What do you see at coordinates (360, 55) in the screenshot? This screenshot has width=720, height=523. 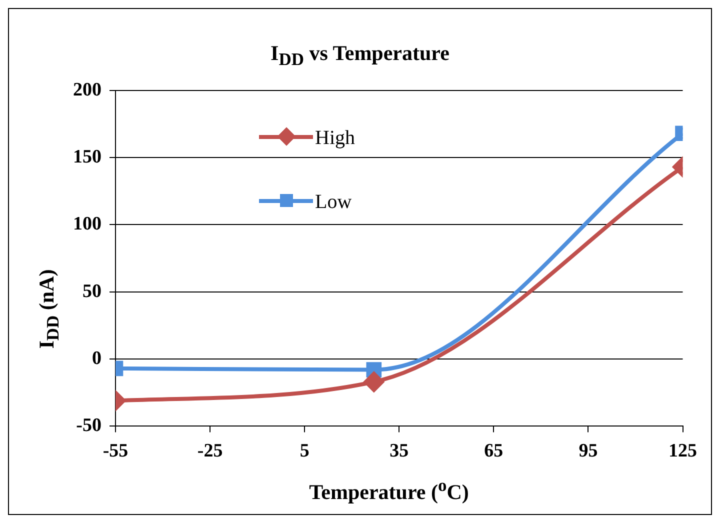 I see `chart-title: I$_{DD}$ vs Temperature` at bounding box center [360, 55].